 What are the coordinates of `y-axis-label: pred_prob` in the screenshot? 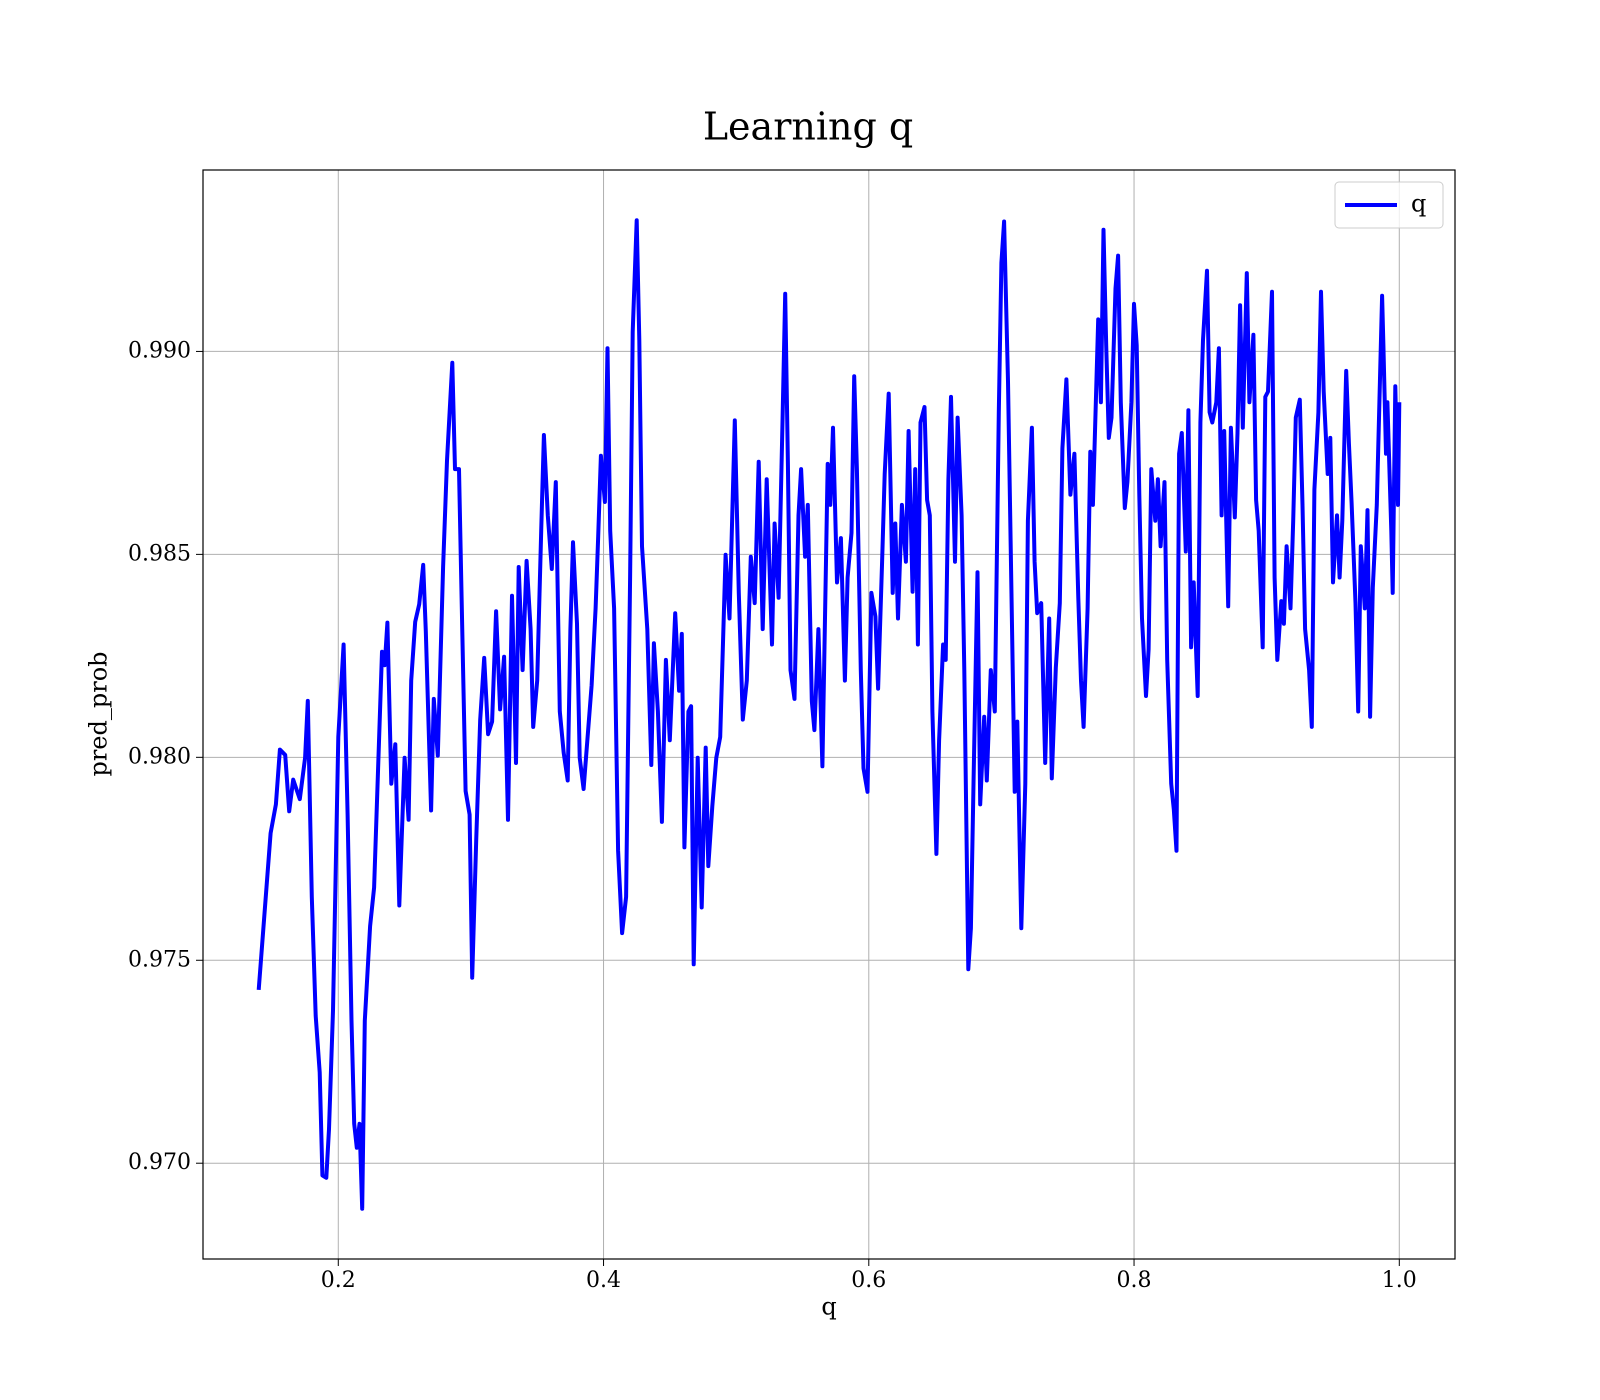 It's located at (99, 713).